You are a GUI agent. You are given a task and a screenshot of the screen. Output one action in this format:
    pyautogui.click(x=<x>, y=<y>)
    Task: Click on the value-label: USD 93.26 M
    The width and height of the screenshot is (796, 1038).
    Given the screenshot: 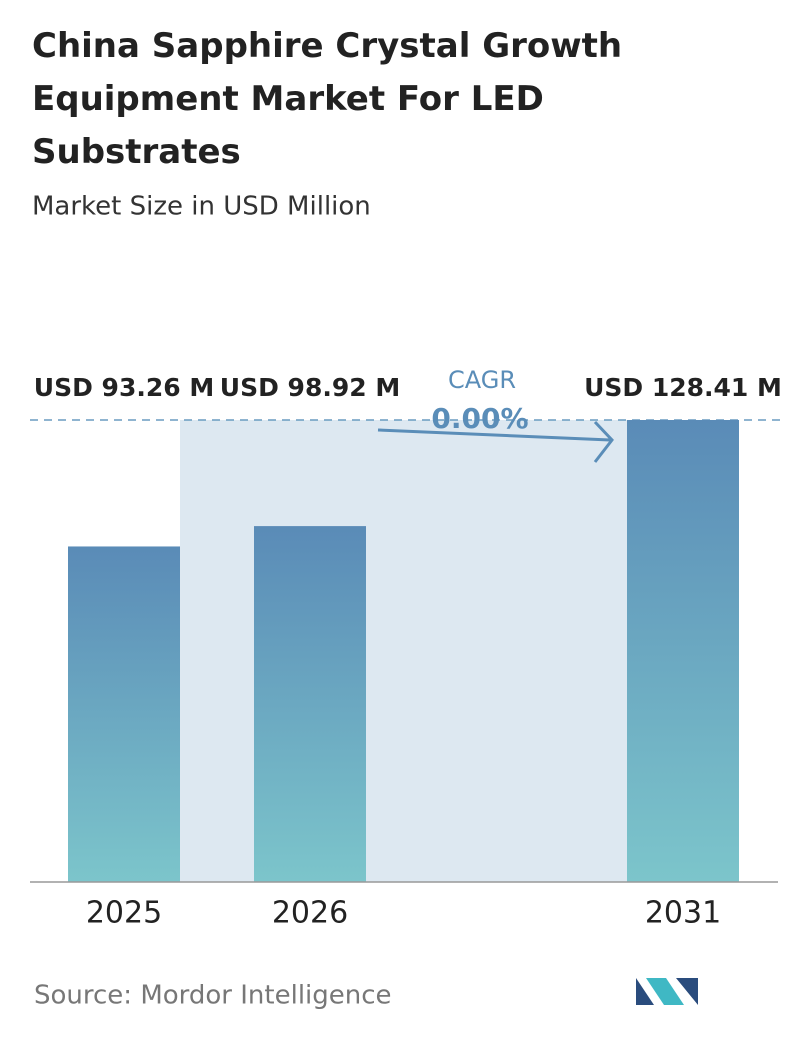 What is the action you would take?
    pyautogui.click(x=124, y=387)
    